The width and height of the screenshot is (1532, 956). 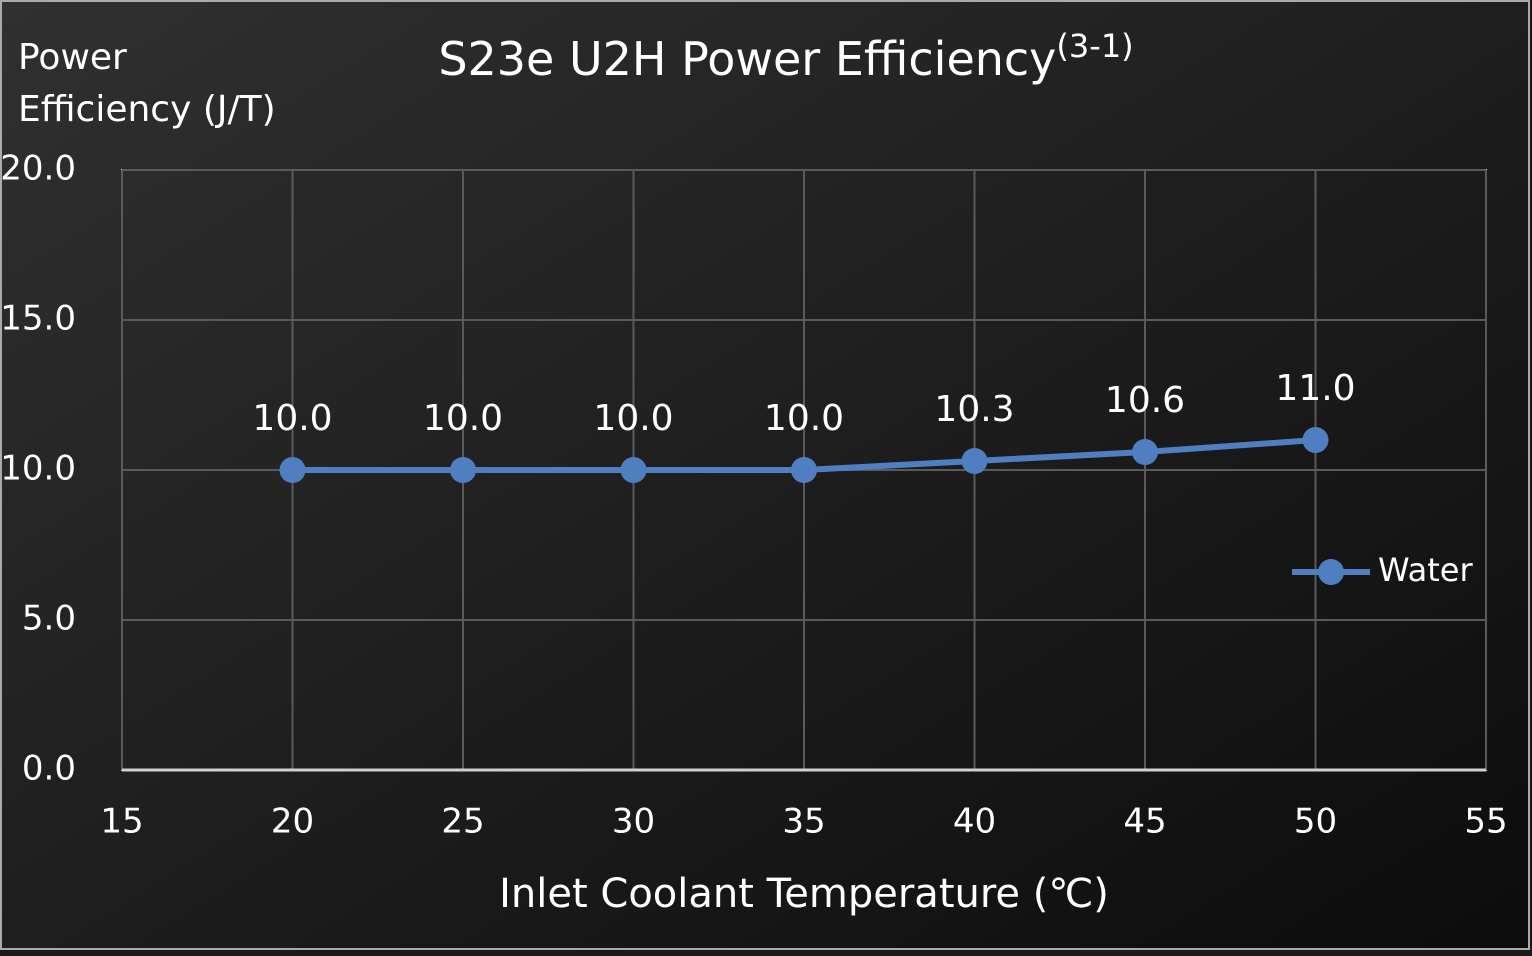 I want to click on x-tick-label: 35, so click(x=803, y=822).